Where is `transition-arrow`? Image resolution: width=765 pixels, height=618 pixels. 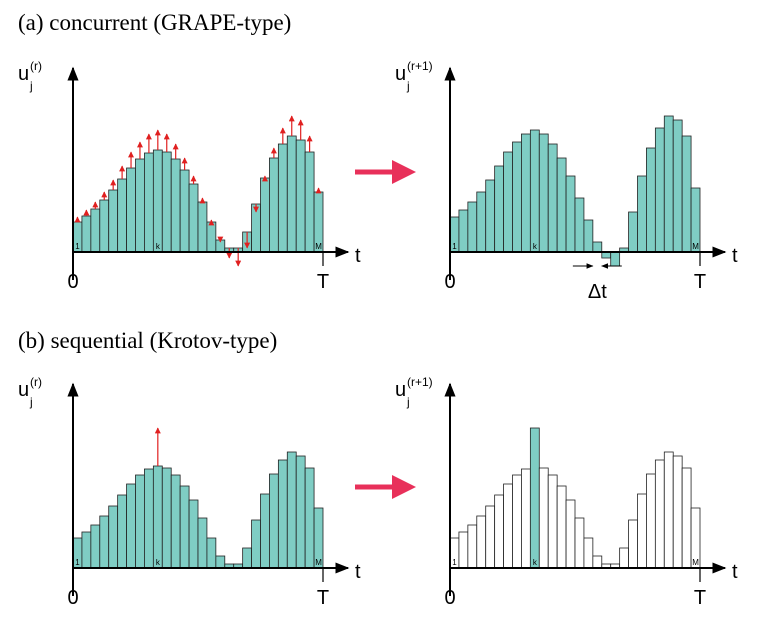 transition-arrow is located at coordinates (385, 487).